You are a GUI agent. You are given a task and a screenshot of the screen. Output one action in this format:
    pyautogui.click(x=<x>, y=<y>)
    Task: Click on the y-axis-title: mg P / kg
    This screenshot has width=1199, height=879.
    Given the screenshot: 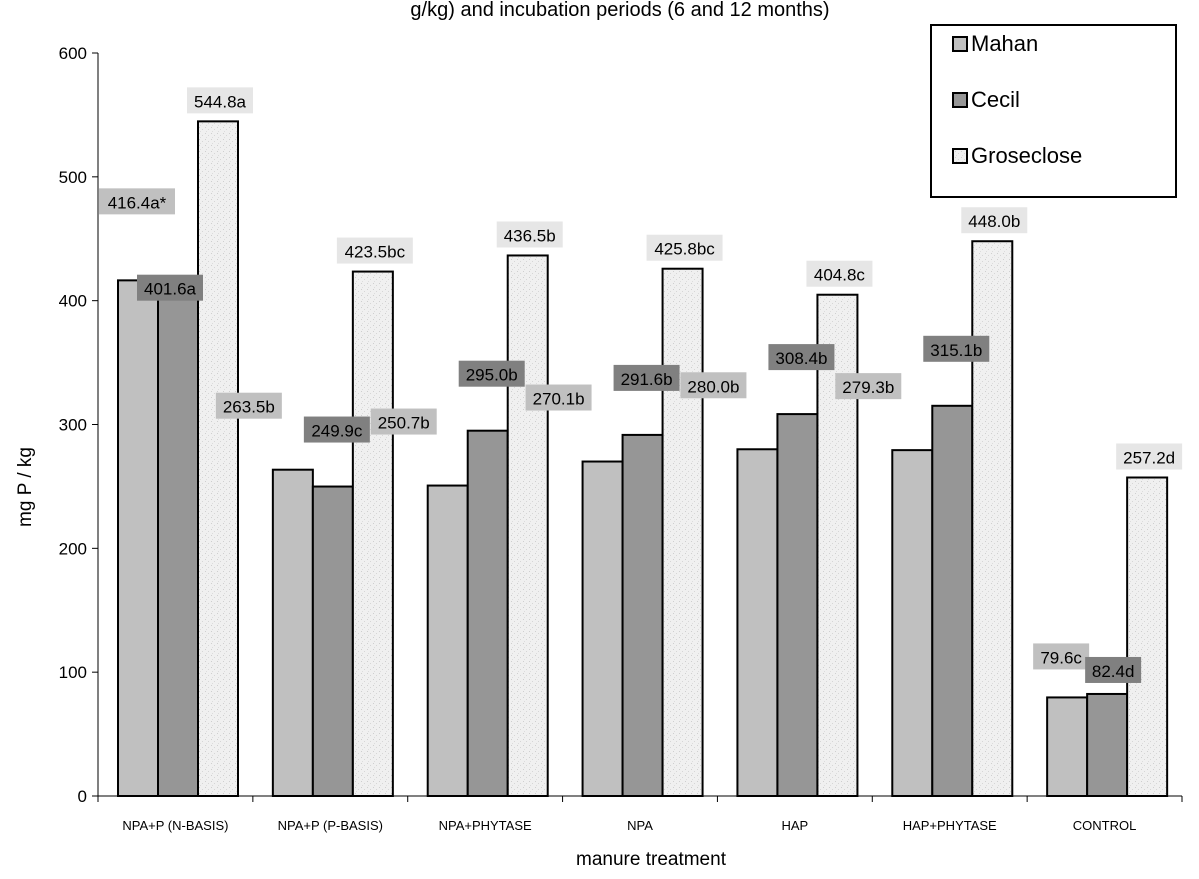 What is the action you would take?
    pyautogui.click(x=25, y=487)
    